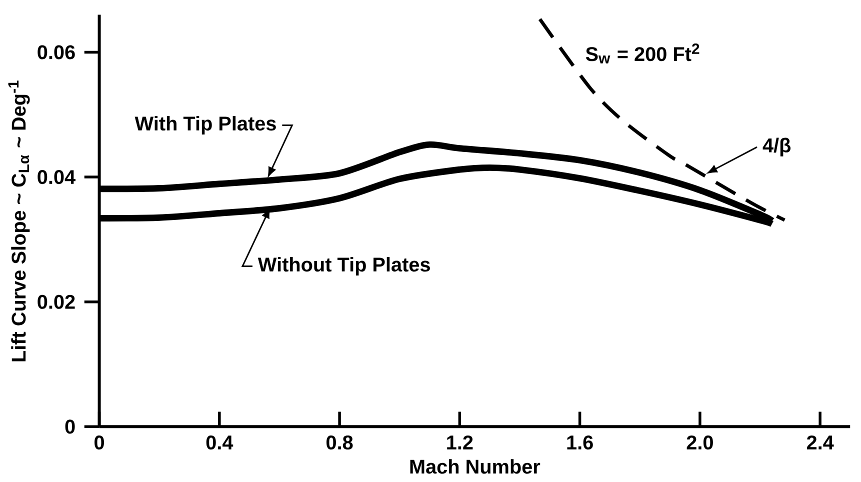 The width and height of the screenshot is (861, 482). Describe the element at coordinates (643, 54) in the screenshot. I see `annotation: S$_{w}$ = 200 Ft$^{2}$` at that location.